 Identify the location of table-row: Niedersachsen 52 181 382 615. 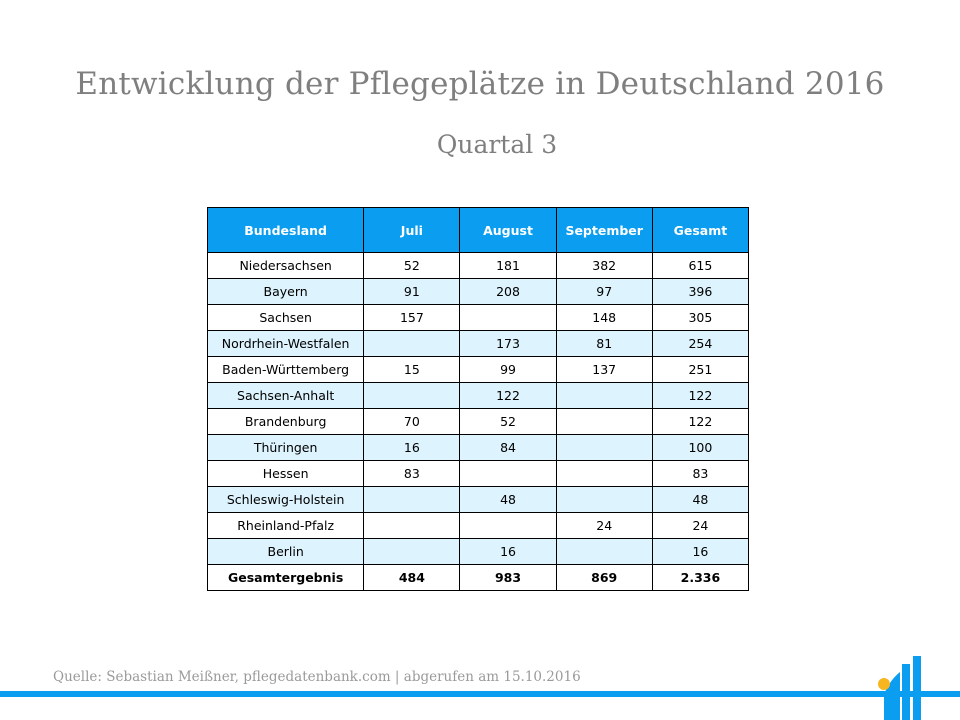
(478, 265).